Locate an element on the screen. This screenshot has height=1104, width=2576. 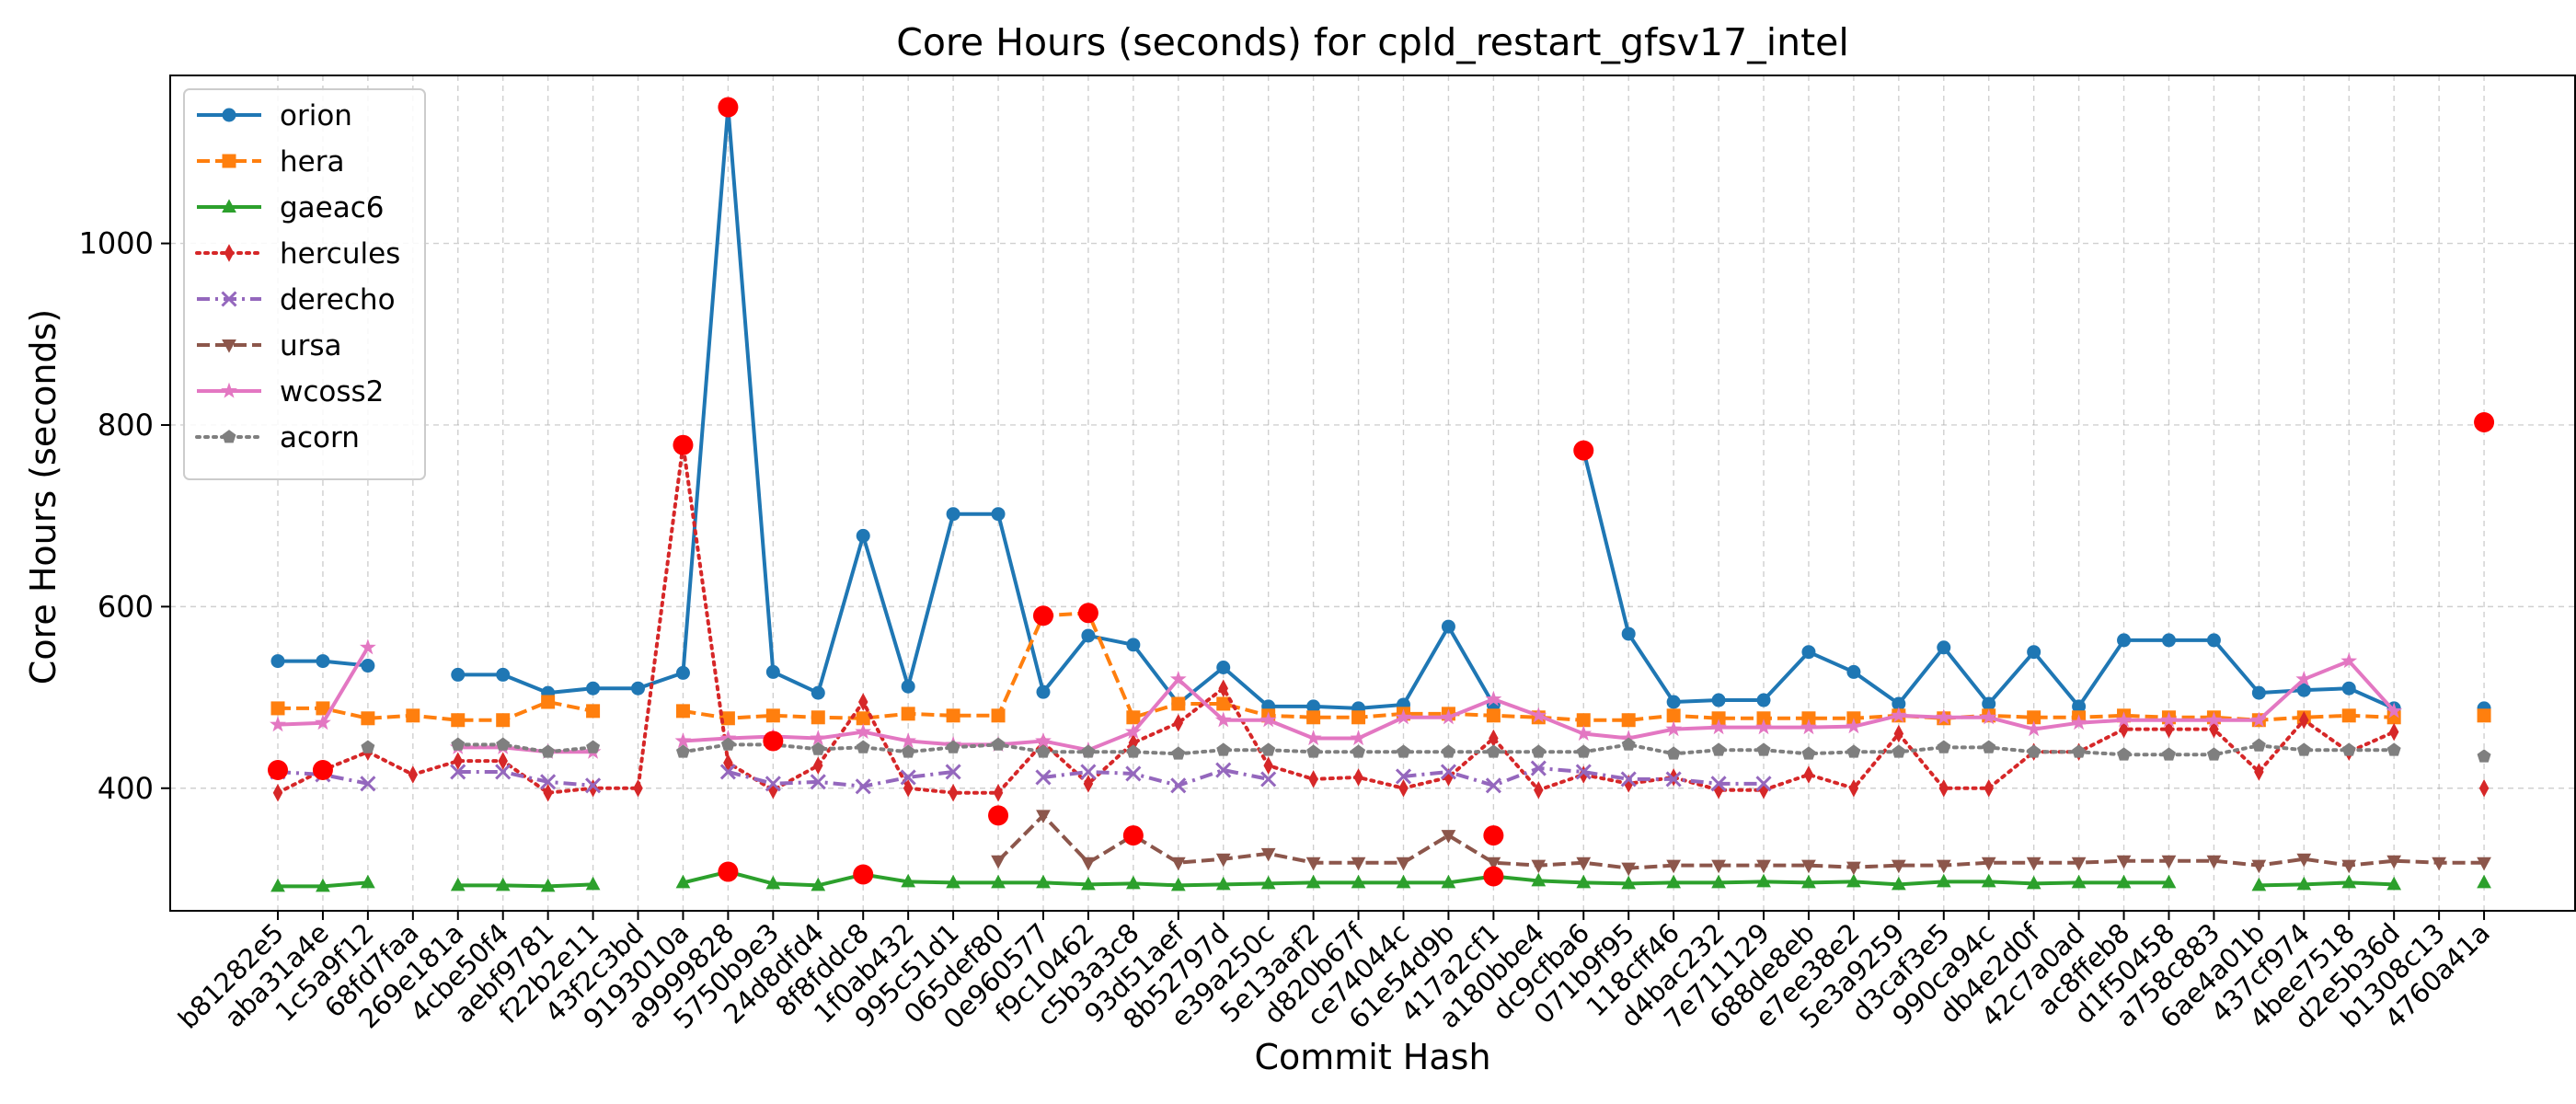
series-line-derecho is located at coordinates (840, 779).